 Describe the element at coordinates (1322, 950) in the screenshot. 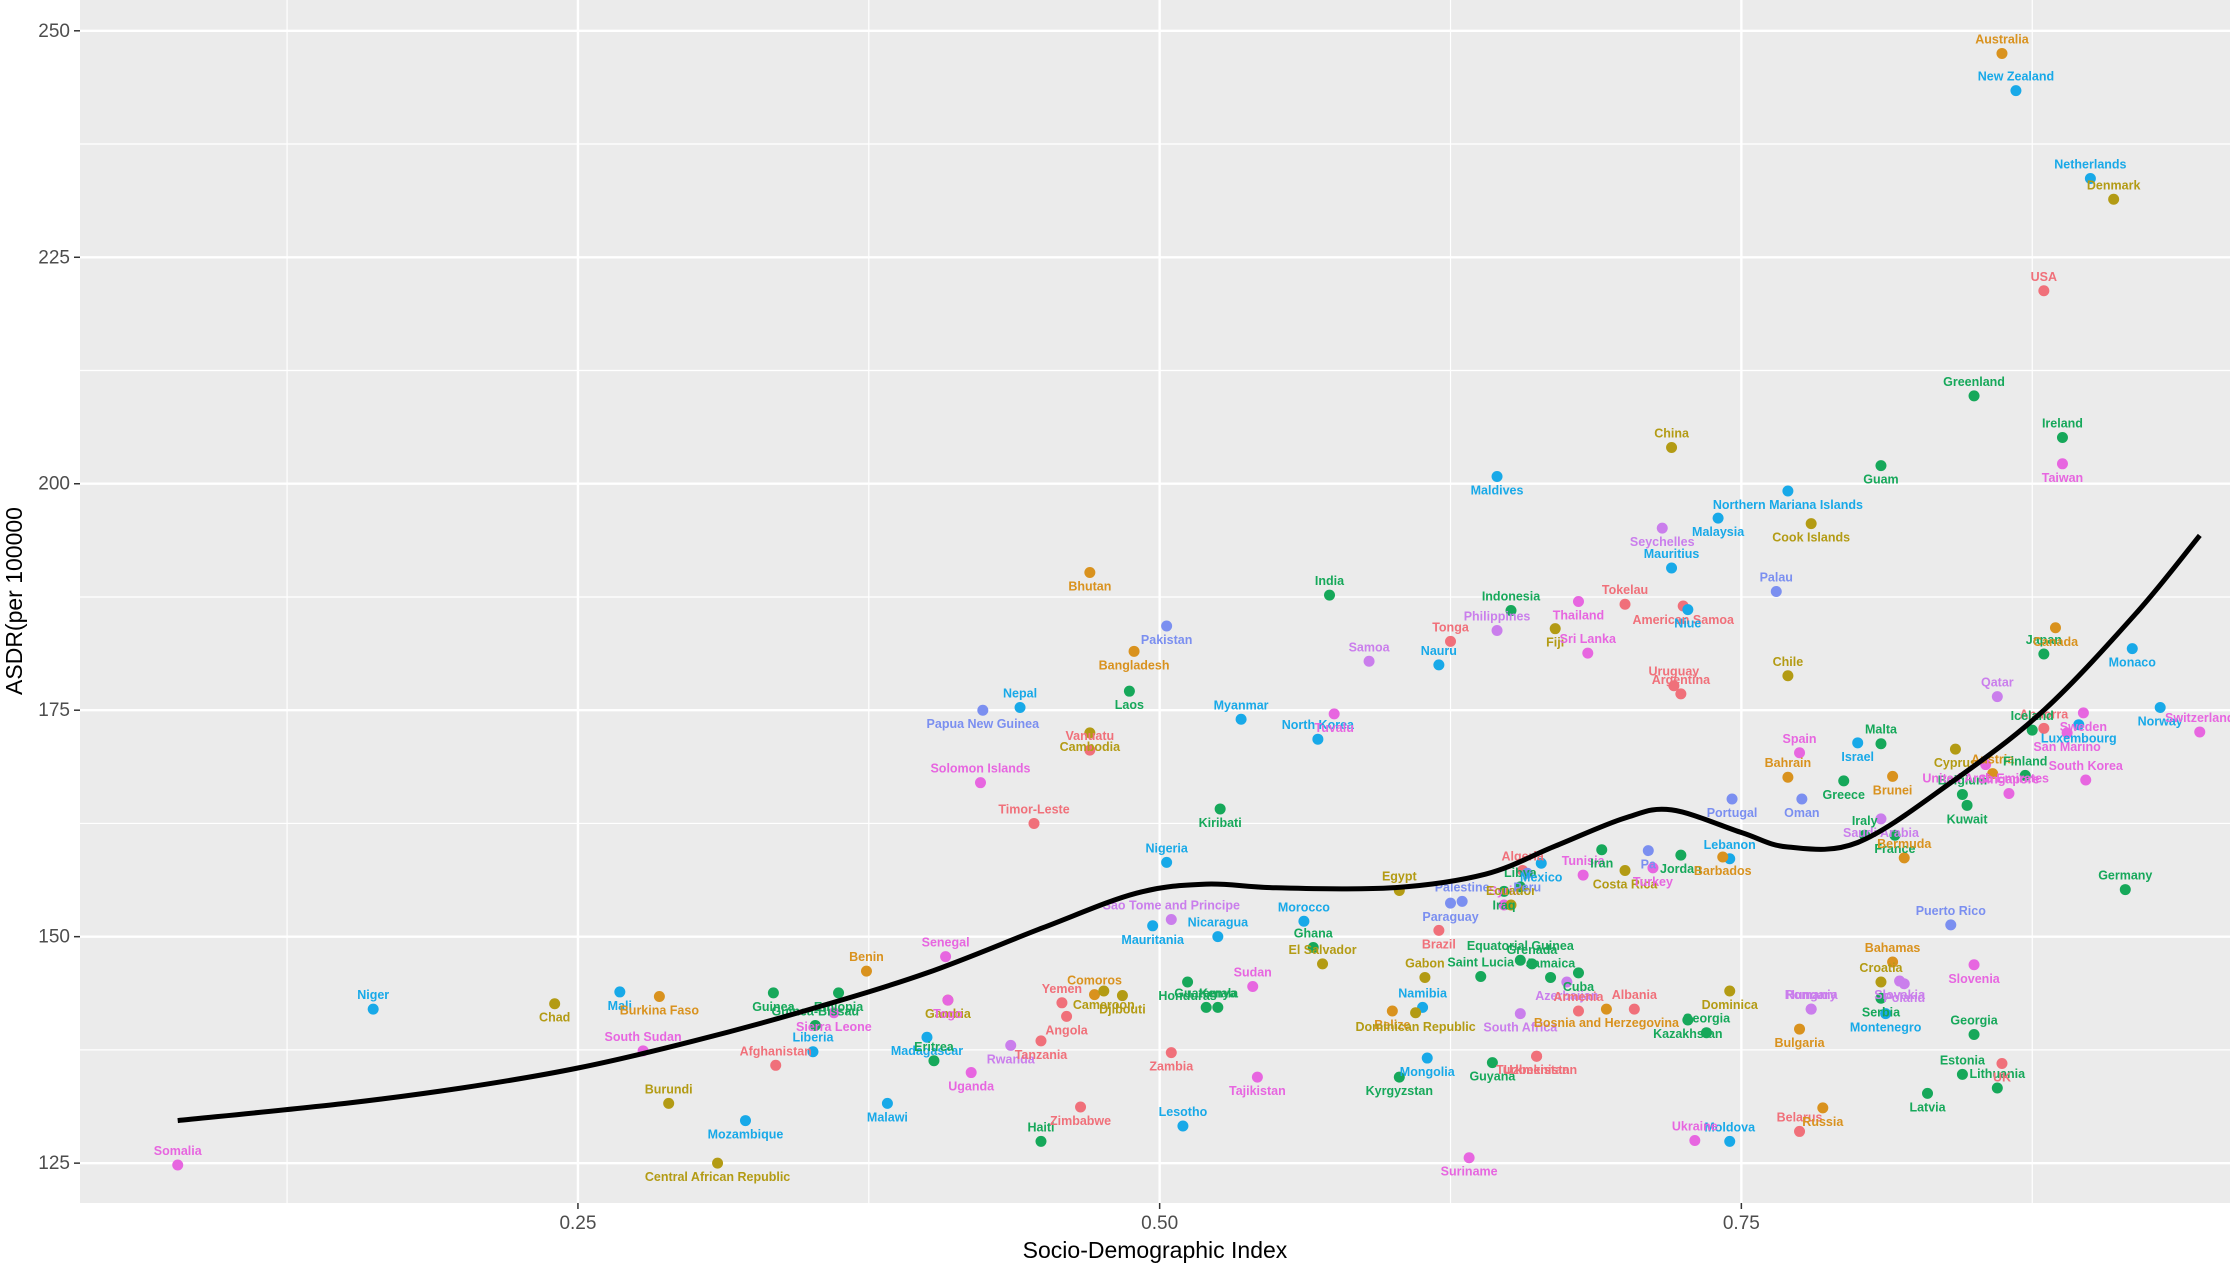

I see `data-label: El Salvador` at that location.